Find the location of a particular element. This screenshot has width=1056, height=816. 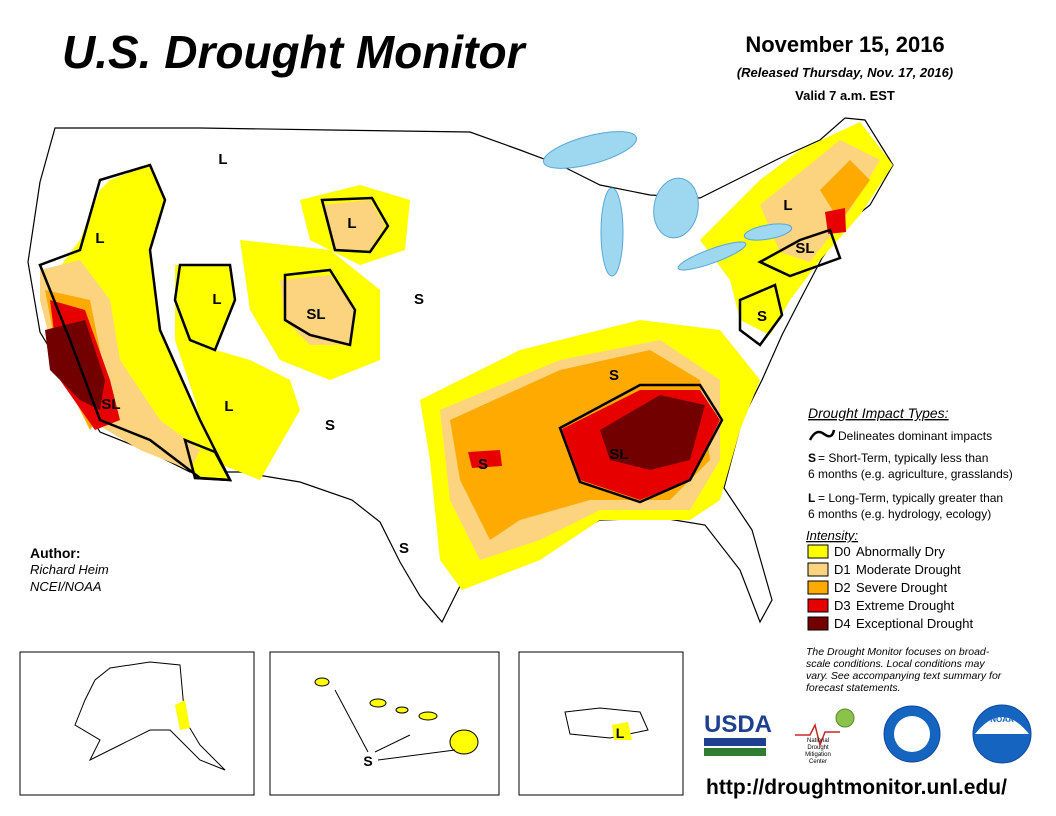

impact-symbol: L is located at coordinates (811, 498).